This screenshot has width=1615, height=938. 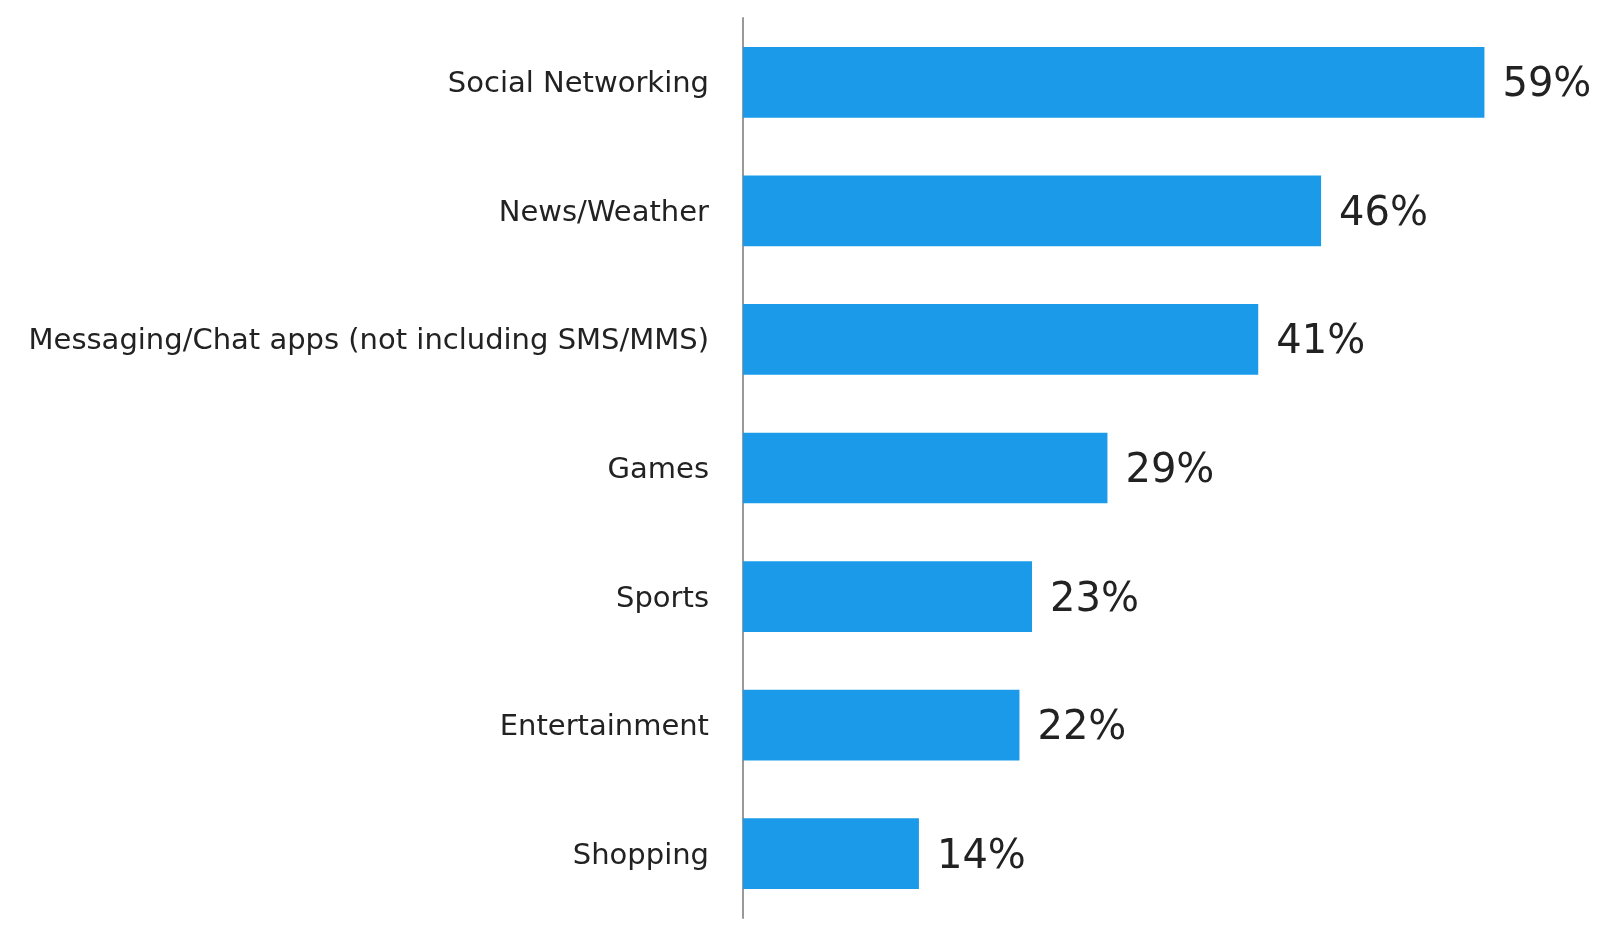 I want to click on data-label: 22%, so click(x=1082, y=725).